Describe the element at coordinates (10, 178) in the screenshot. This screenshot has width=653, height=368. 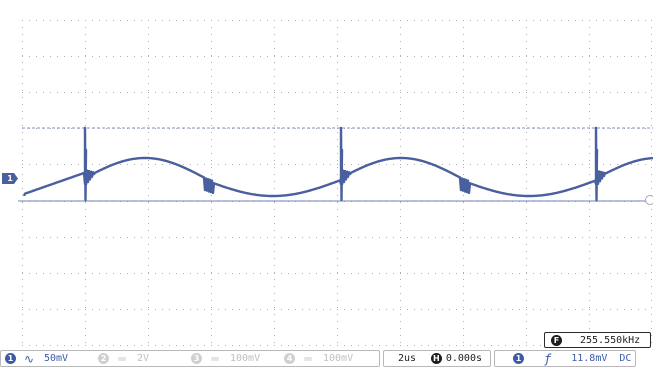
I see `channel-1-marker: 1` at that location.